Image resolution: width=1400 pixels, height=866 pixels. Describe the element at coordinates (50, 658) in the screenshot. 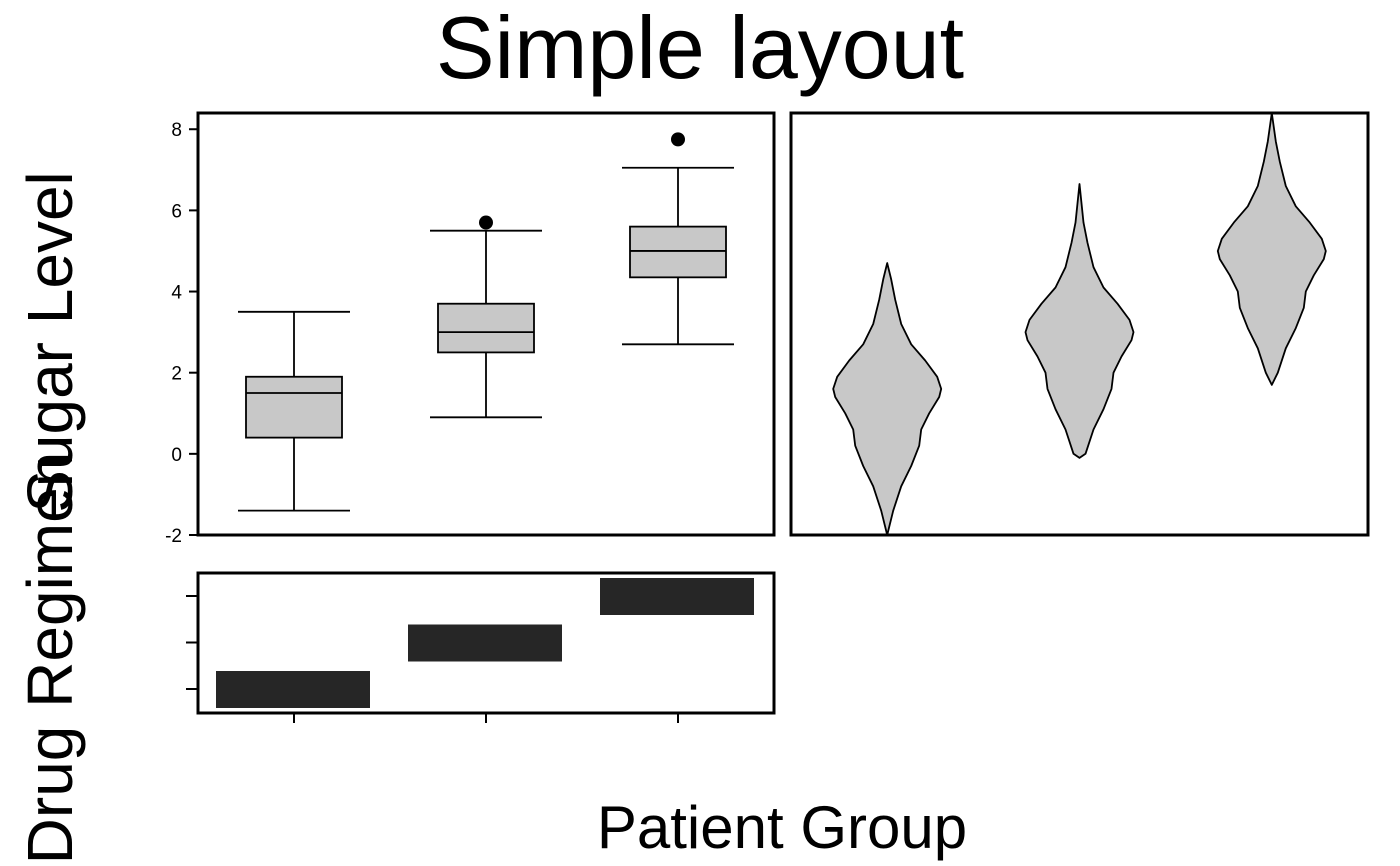

I see `y-axis-label-drug: Drug Regimen` at that location.